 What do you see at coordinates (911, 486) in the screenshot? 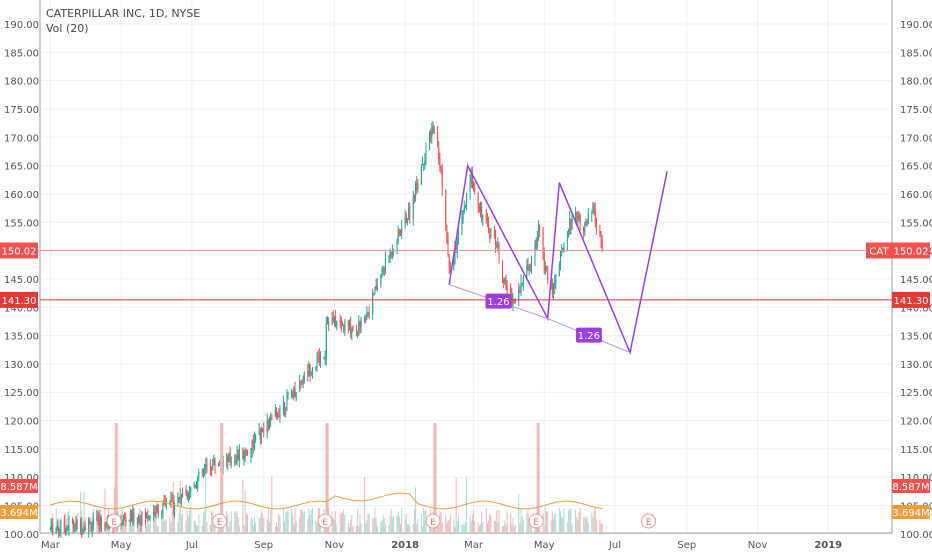
I see `volume-badge-right` at bounding box center [911, 486].